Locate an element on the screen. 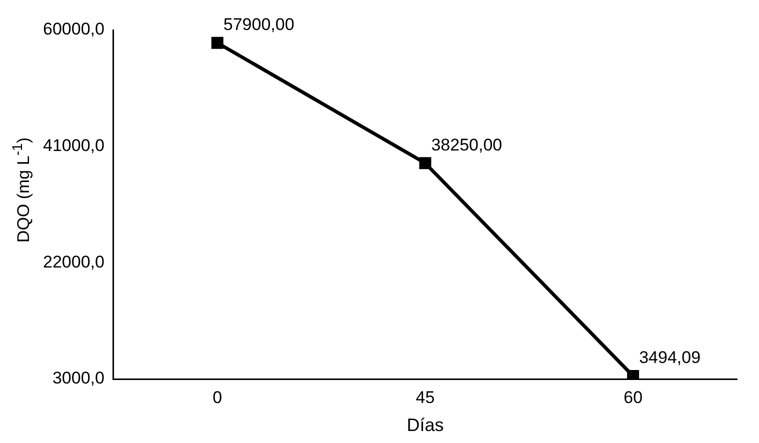 This screenshot has height=443, width=759. y-tick-label: 22000,0 is located at coordinates (73, 262).